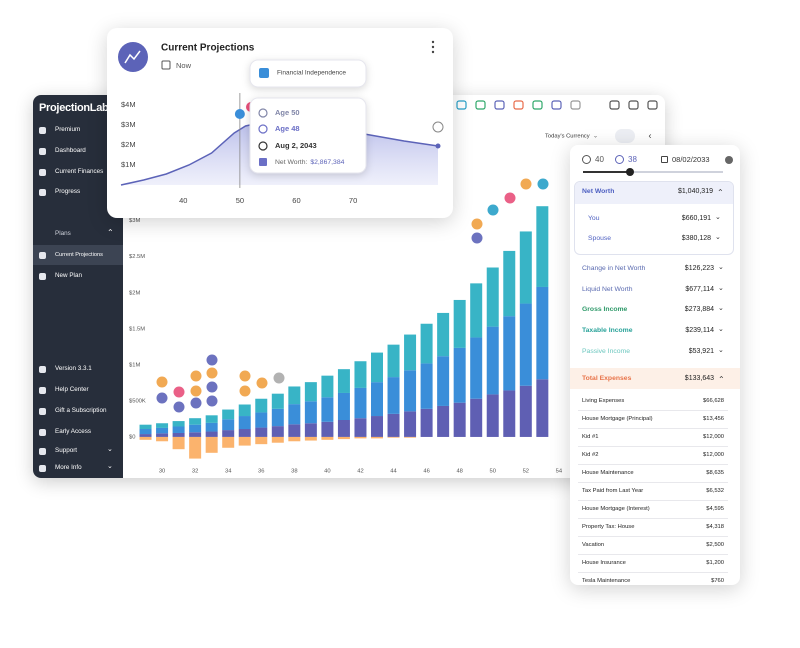 The image size is (800, 648). Describe the element at coordinates (614, 268) in the screenshot. I see `metric-label: Change in Net Worth` at that location.